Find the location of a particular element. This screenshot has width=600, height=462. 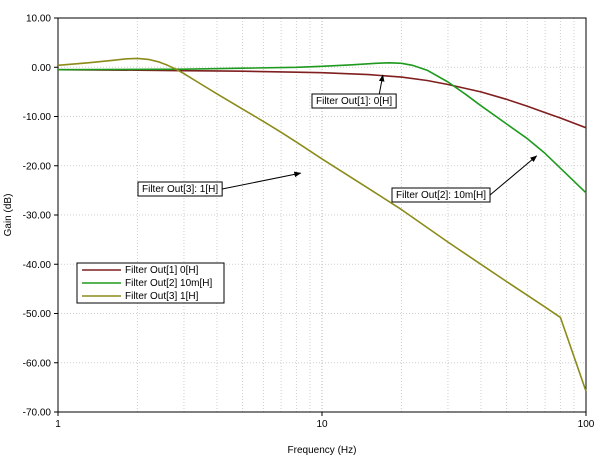

legend-label-2: Filter Out[2] 10m[H] is located at coordinates (168, 283).